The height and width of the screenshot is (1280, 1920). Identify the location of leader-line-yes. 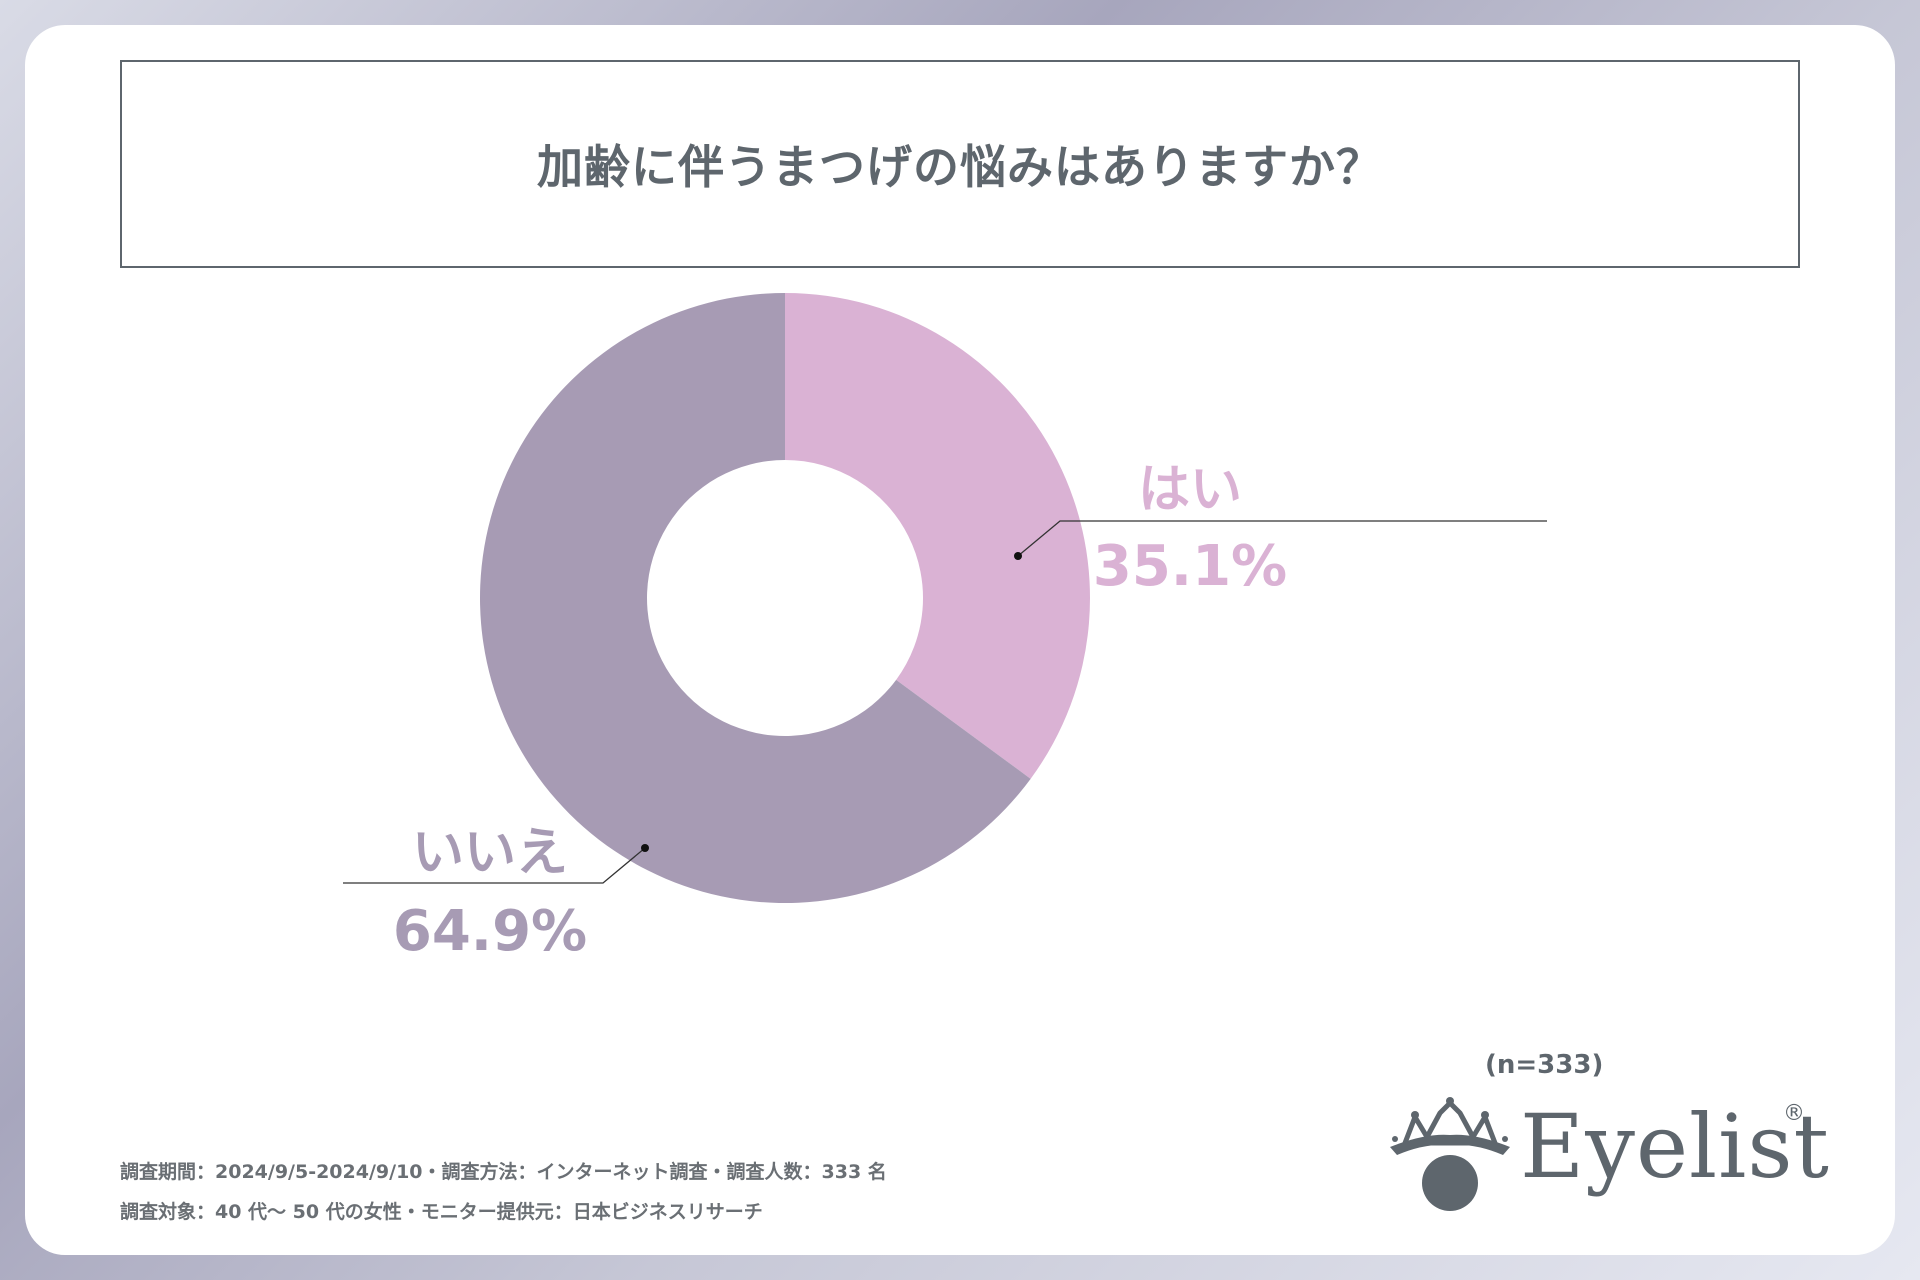
(1282, 538).